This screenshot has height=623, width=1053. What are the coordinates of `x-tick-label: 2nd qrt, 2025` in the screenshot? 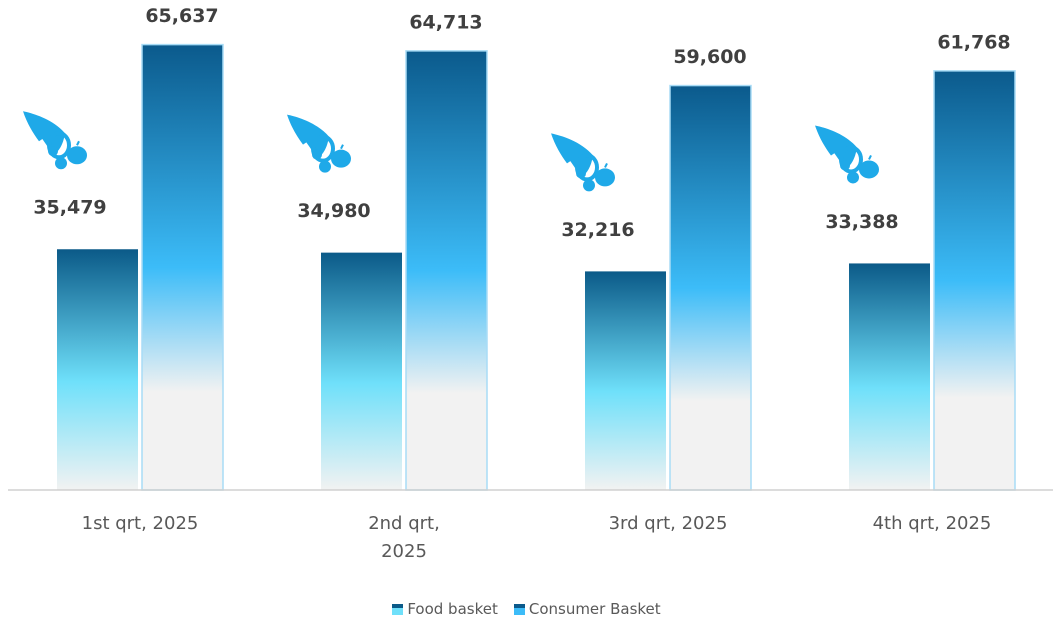 It's located at (404, 537).